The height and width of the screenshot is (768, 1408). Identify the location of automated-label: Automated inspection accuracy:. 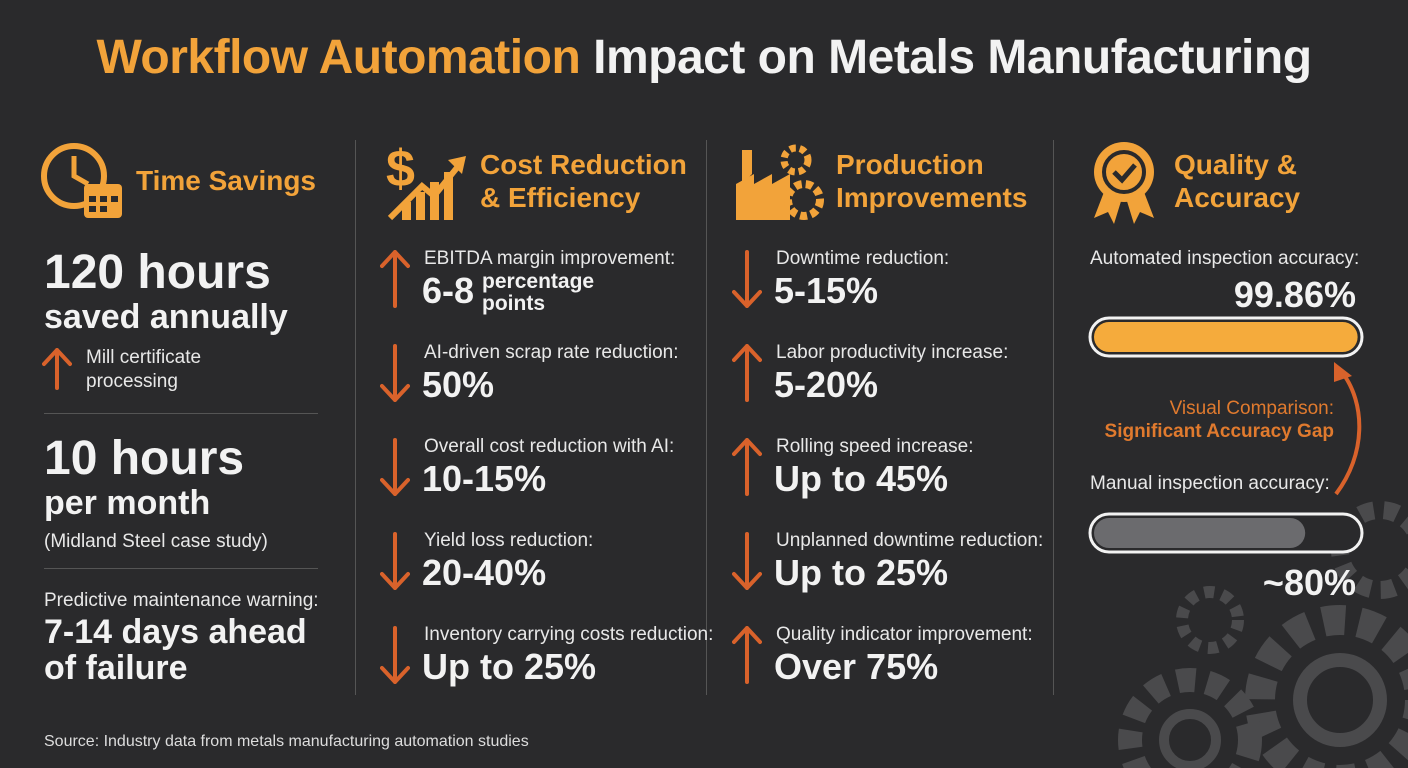
(1225, 258).